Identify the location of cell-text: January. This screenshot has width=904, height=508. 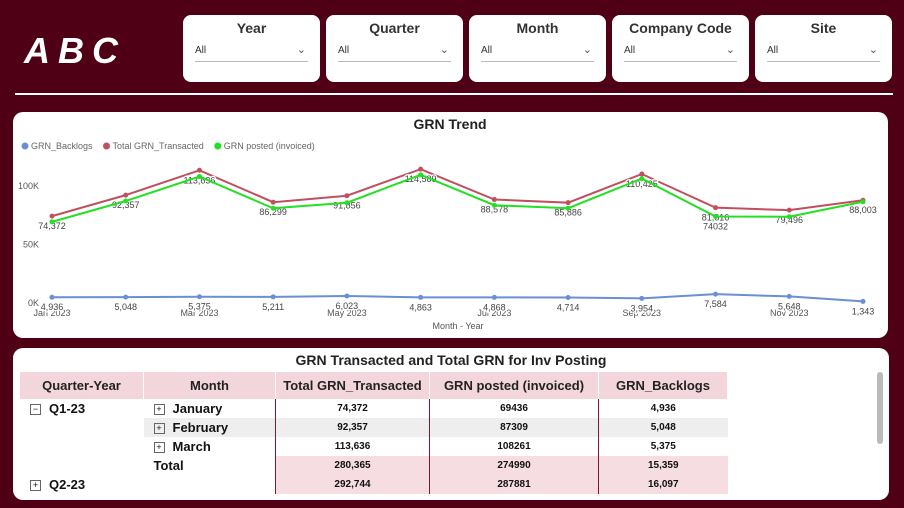
(197, 408).